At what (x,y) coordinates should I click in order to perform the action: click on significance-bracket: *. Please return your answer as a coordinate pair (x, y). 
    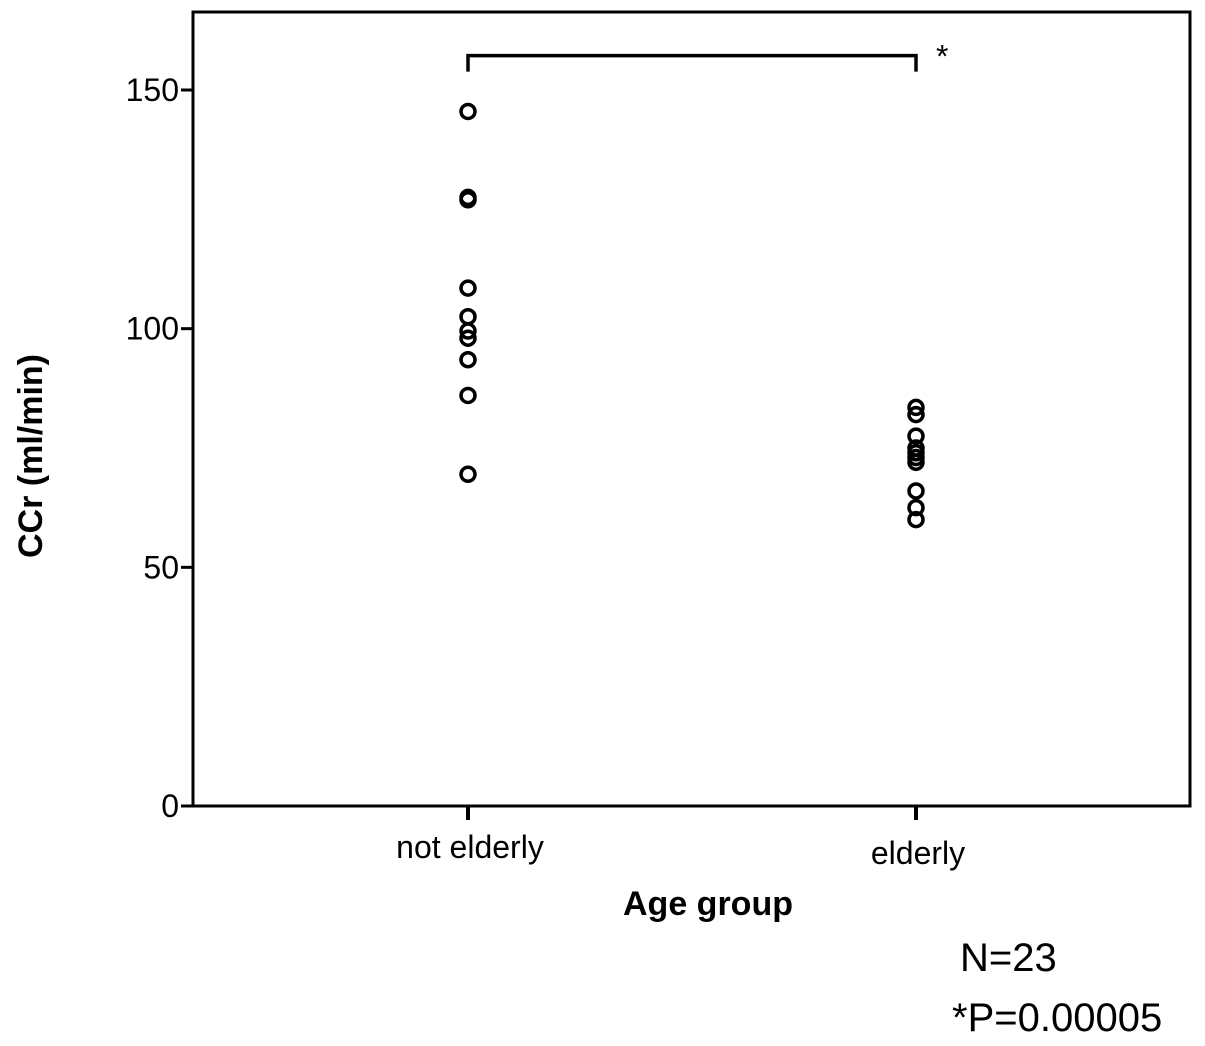
    Looking at the image, I should click on (707, 57).